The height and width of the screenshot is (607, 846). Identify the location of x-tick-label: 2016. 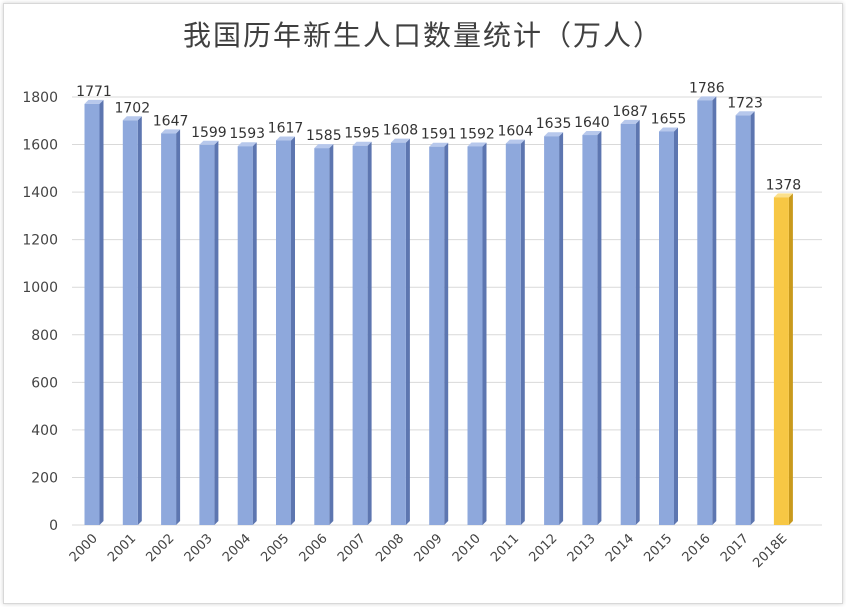
(697, 548).